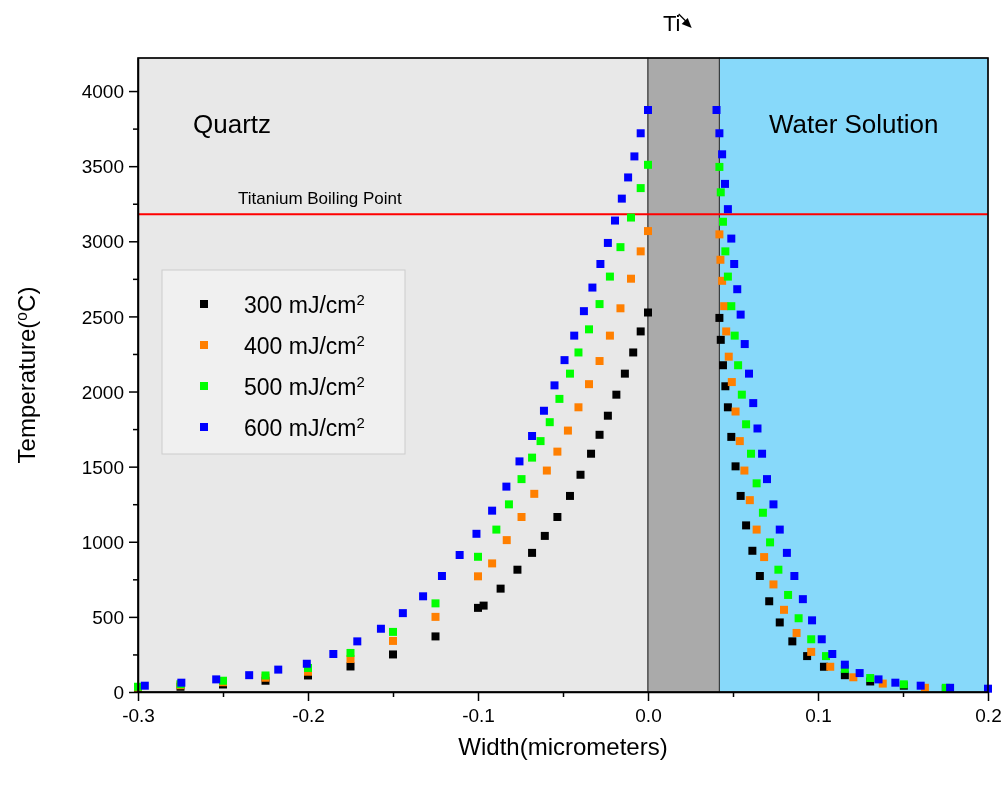  I want to click on band-label: Ti, so click(671, 23).